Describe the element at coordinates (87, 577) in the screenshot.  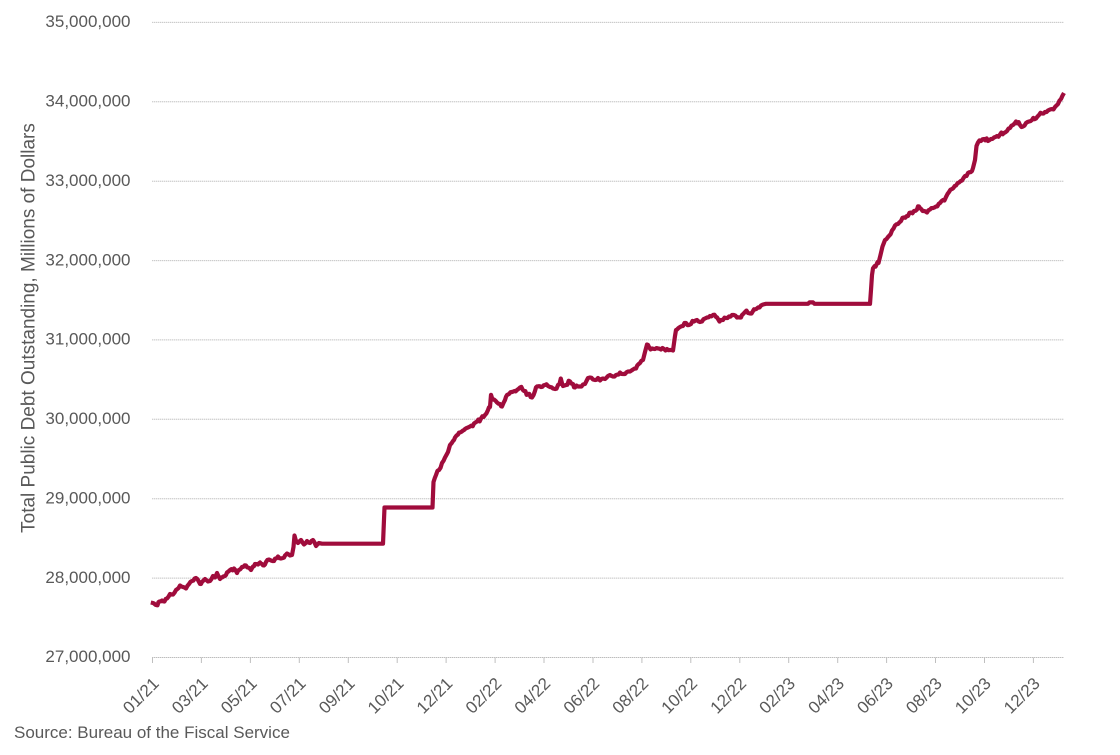
I see `svg-text: 28,000,000` at that location.